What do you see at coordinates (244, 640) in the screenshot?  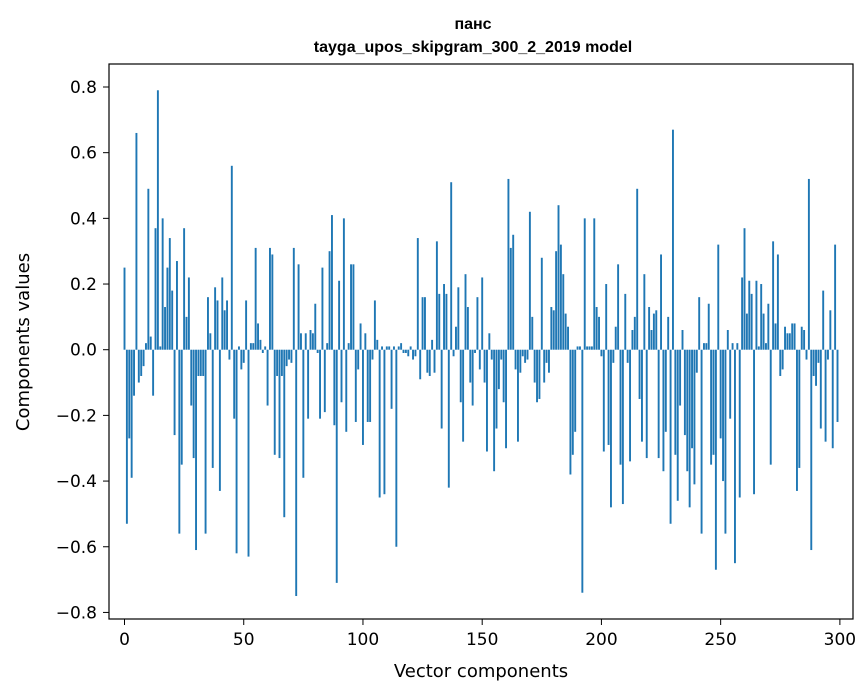 I see `x-tick-label: 50` at bounding box center [244, 640].